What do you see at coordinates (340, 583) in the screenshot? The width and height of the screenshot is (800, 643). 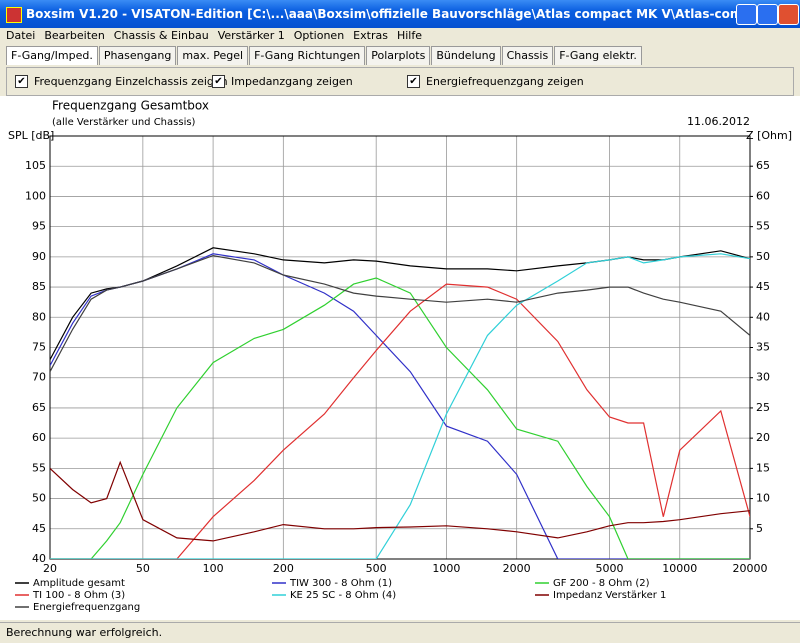 I see `legend-label: TIW 300 - 8 Ohm (1)` at bounding box center [340, 583].